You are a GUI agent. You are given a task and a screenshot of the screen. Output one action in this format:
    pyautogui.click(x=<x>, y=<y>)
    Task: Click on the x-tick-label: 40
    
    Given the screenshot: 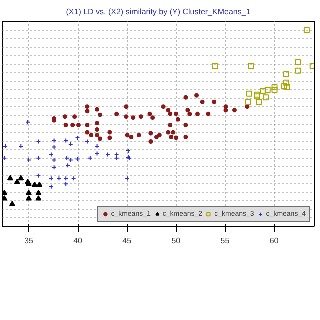 What is the action you would take?
    pyautogui.click(x=79, y=241)
    